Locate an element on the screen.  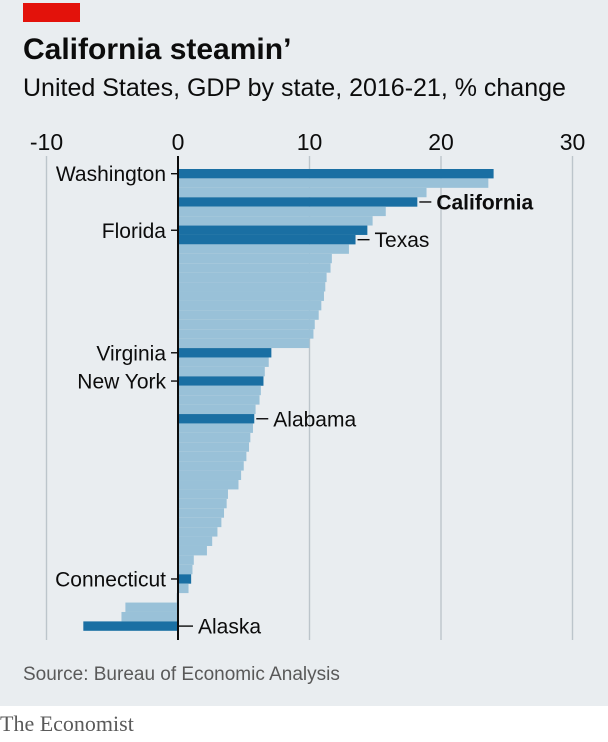
state-label: Alaska is located at coordinates (229, 627).